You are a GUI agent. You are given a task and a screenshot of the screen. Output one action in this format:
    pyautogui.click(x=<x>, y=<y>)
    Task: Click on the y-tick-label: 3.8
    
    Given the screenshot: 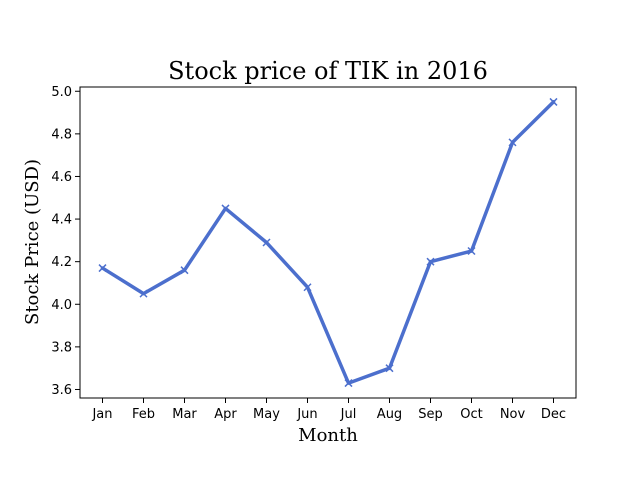 What is the action you would take?
    pyautogui.click(x=61, y=347)
    